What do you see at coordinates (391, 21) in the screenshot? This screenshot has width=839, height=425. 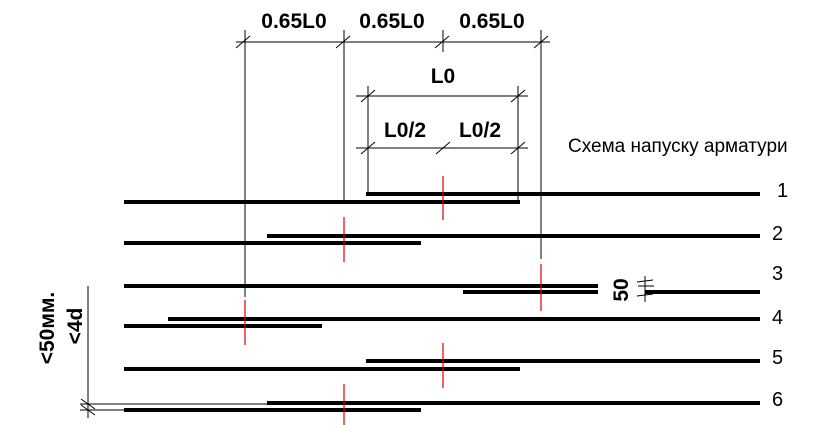 I see `dim-0.65L0-second: 0.65L0` at bounding box center [391, 21].